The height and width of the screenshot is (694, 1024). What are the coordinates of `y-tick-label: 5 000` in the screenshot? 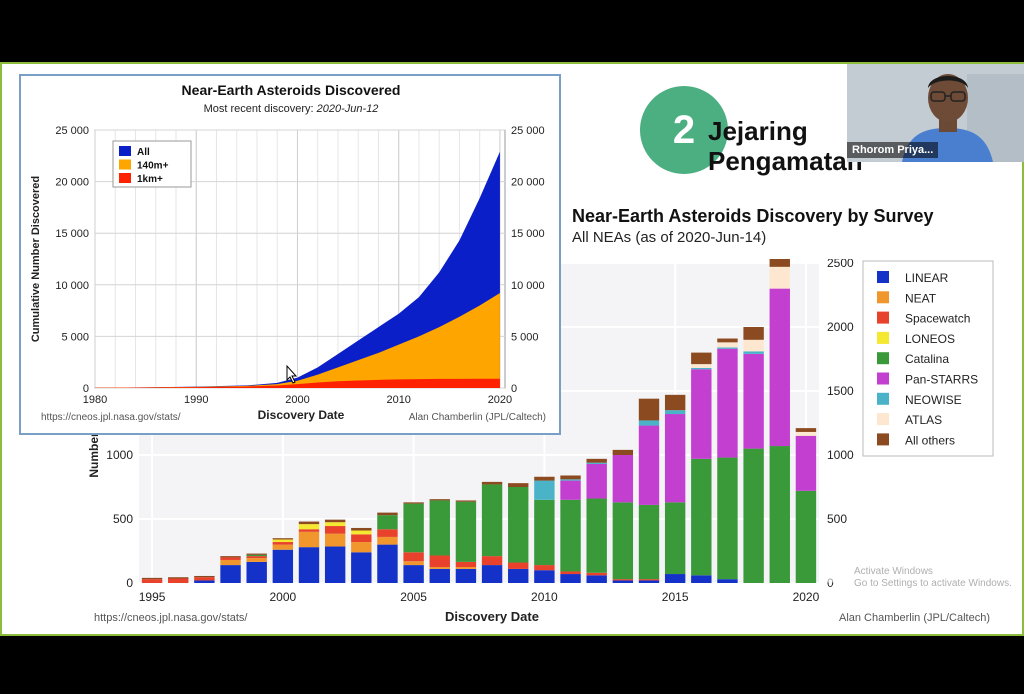 It's located at (75, 337).